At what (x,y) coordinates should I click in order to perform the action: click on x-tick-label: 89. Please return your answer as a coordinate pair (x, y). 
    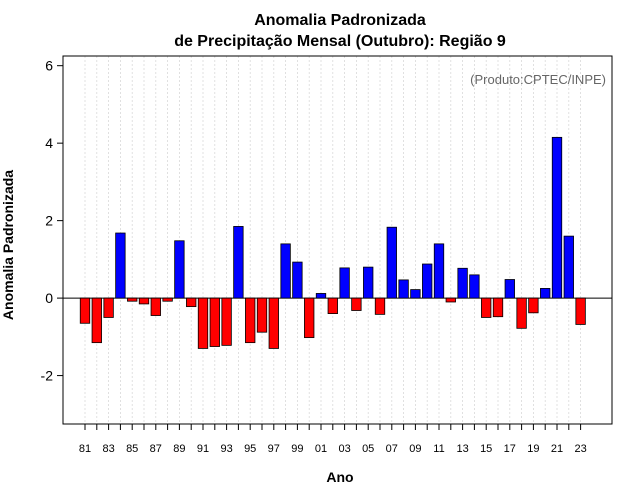
    Looking at the image, I should click on (179, 449).